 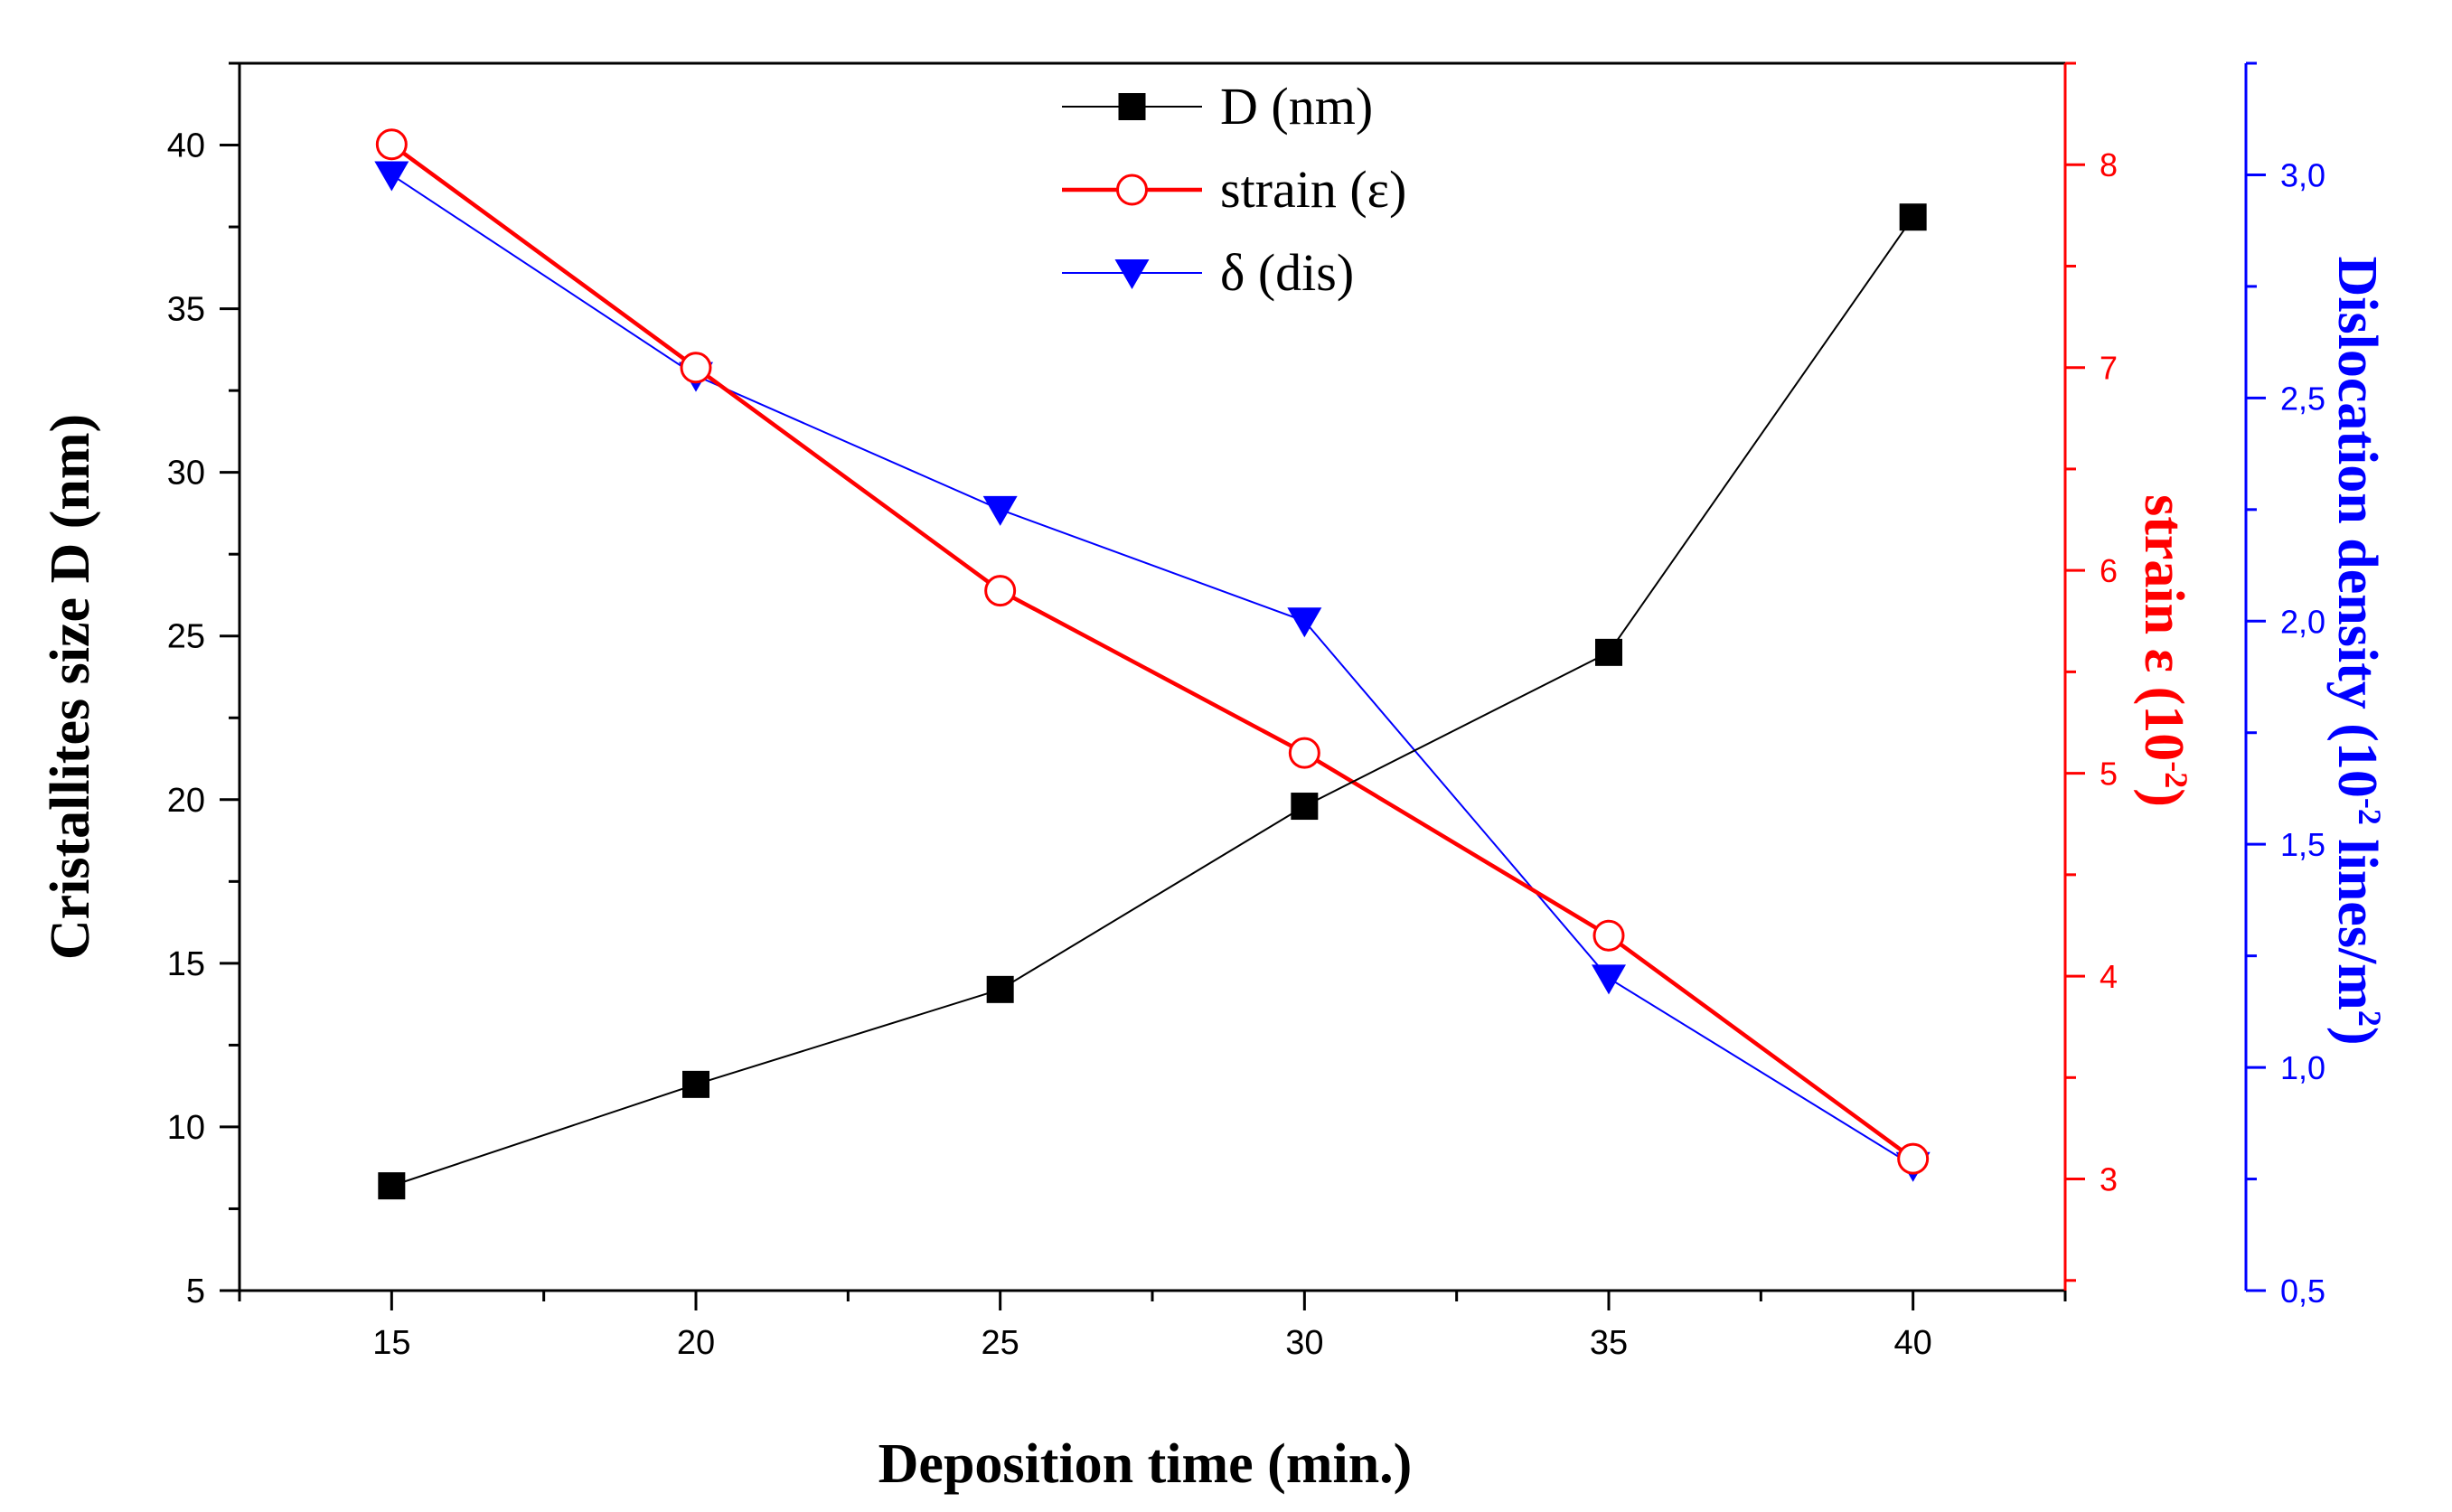 I want to click on dislocation-tick-label: 1,5, so click(x=2302, y=844).